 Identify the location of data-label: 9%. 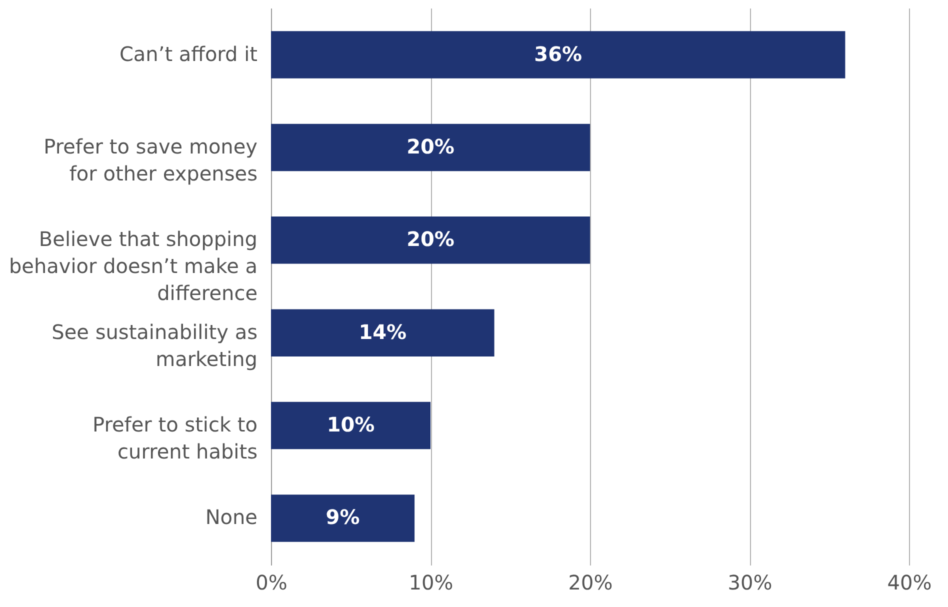
(343, 517).